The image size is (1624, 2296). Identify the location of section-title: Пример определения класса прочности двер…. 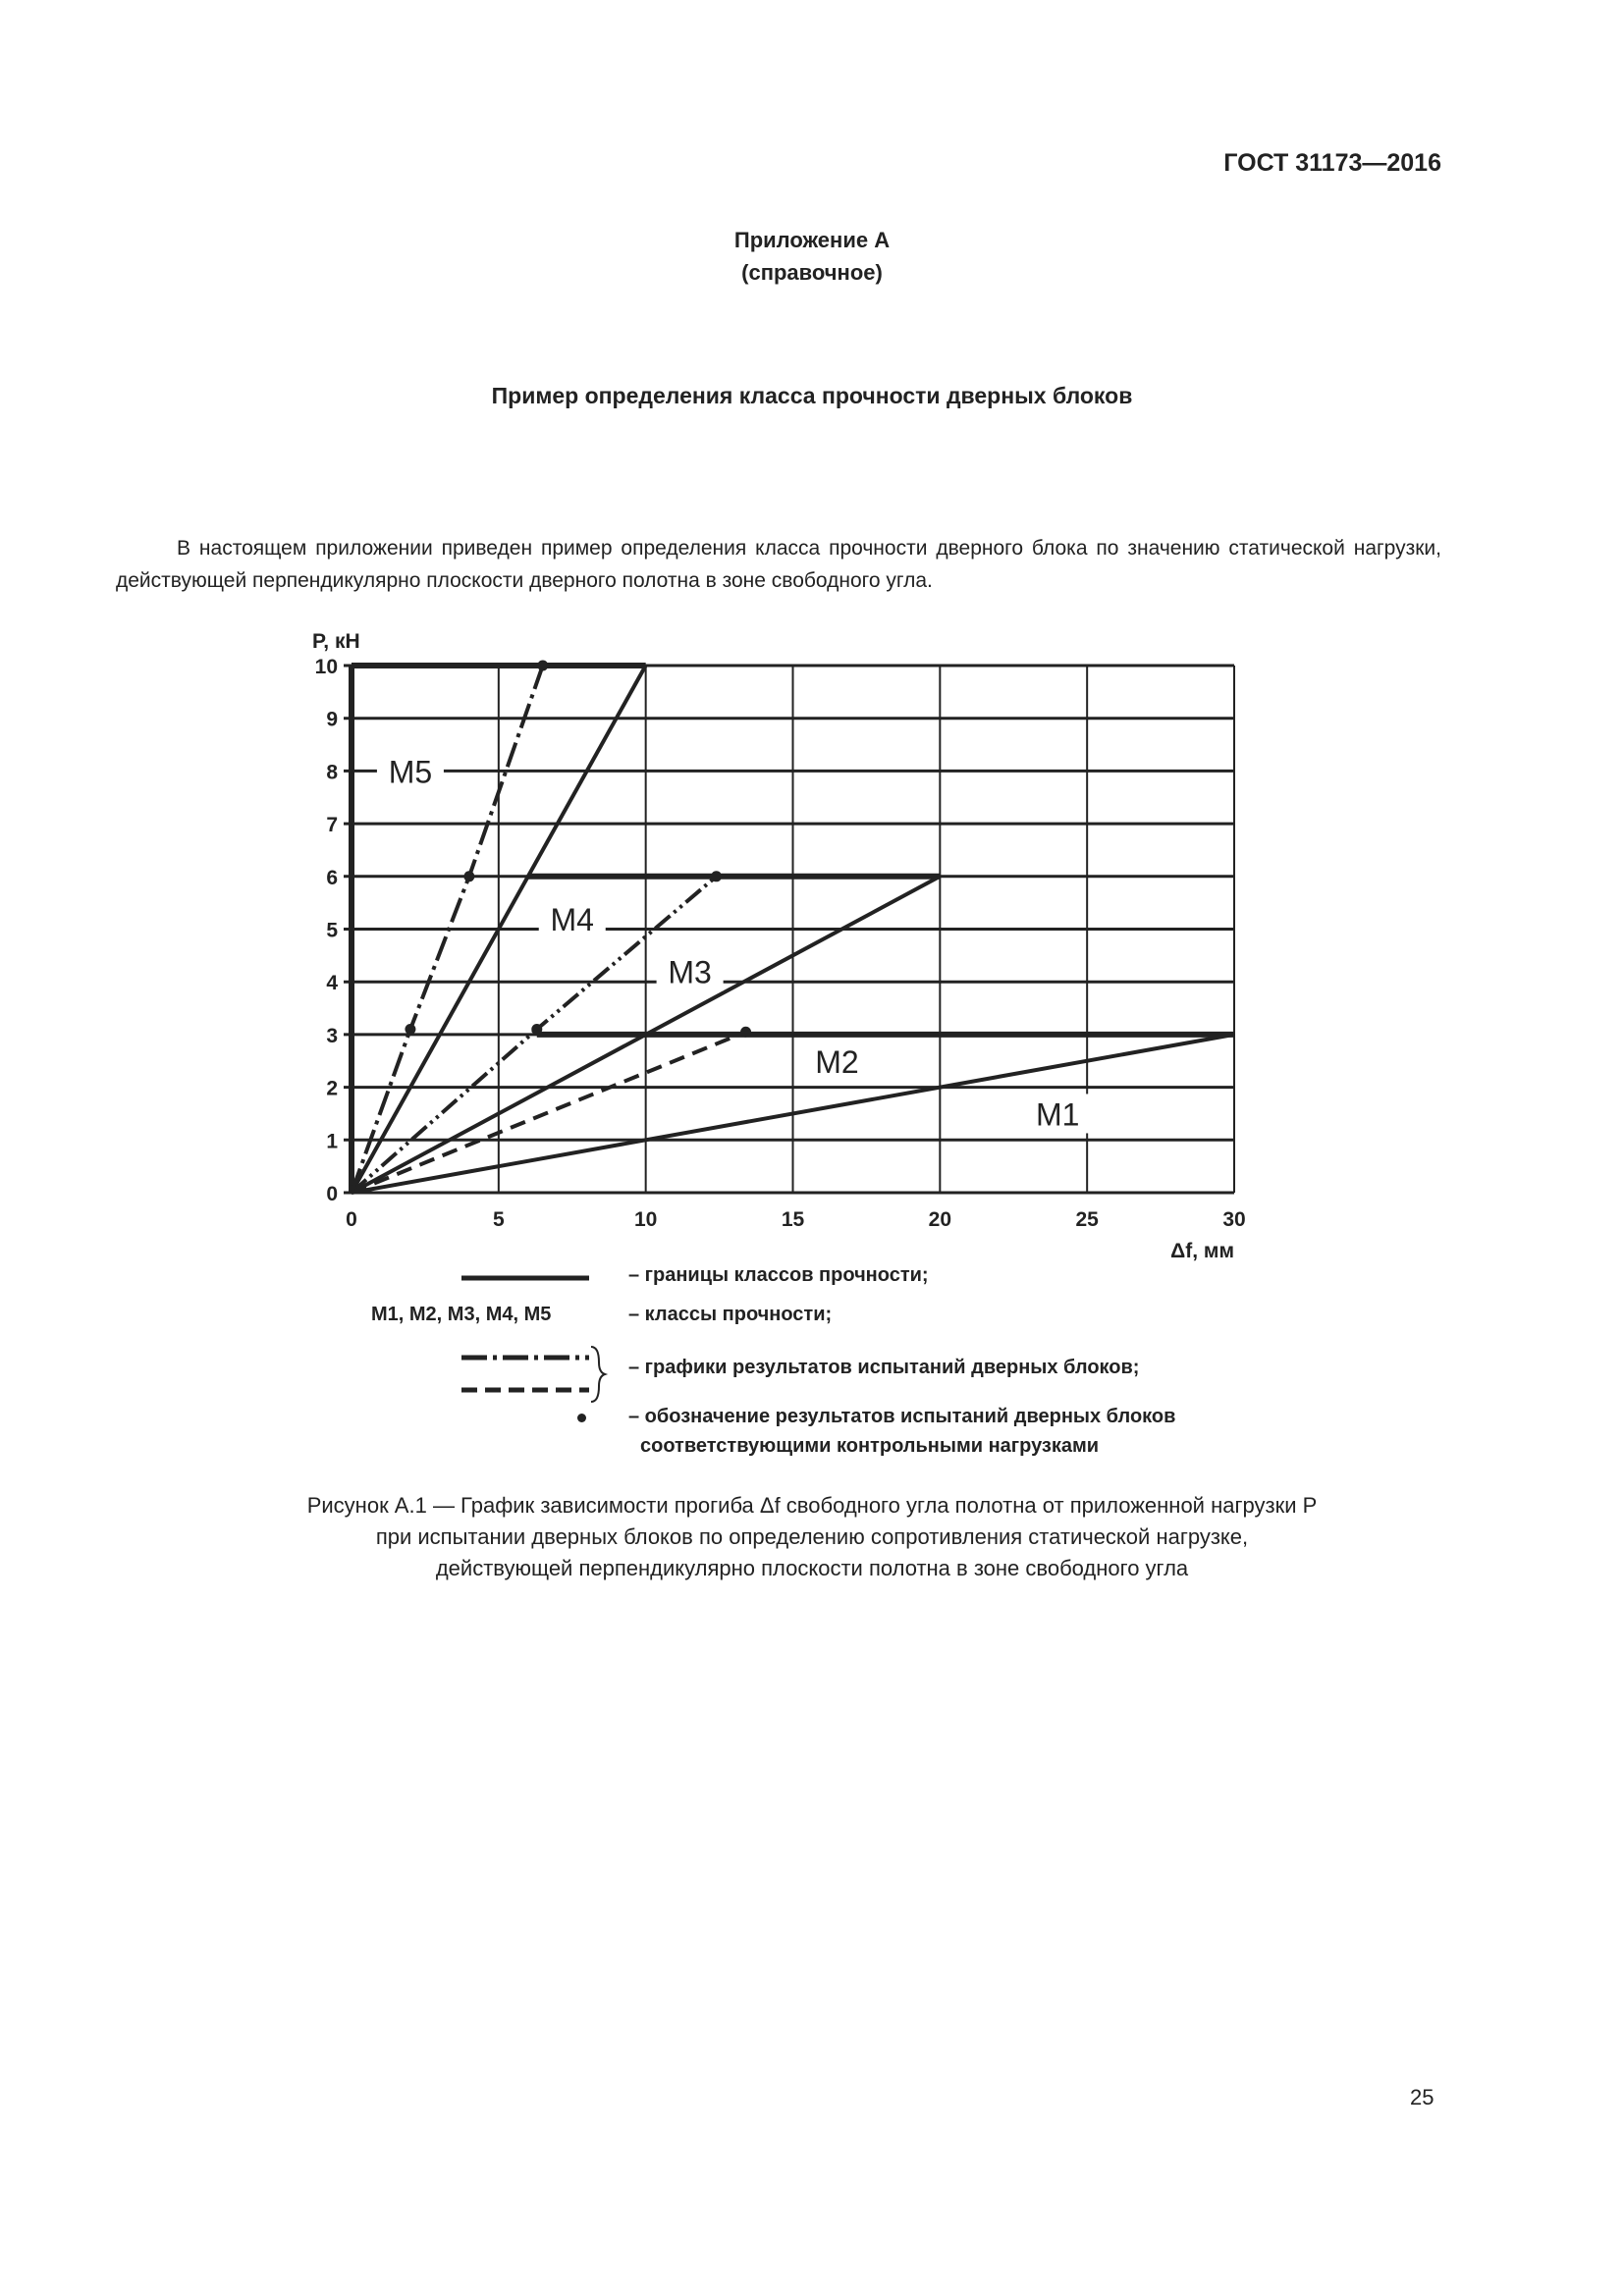
(812, 395).